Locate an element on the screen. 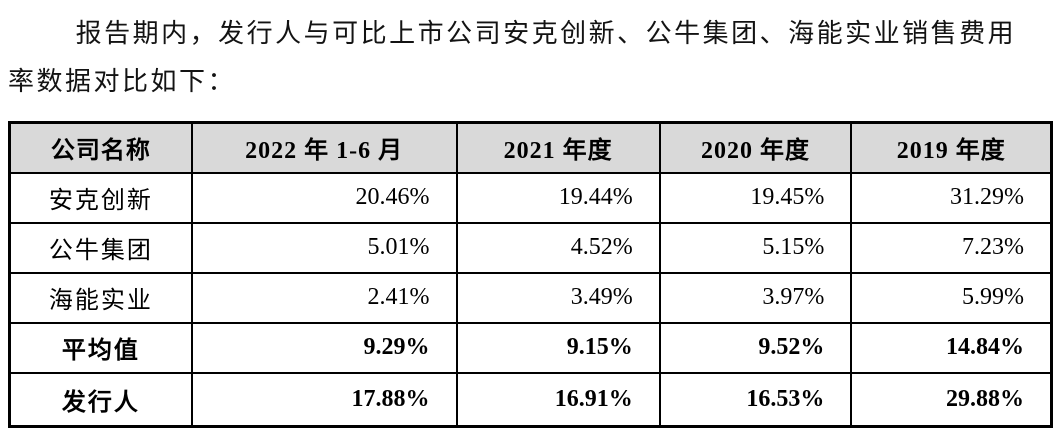 The height and width of the screenshot is (434, 1061). table-row-anker: 安克创新 20.46% 19.44% 19.45% 31.29% is located at coordinates (530, 197).